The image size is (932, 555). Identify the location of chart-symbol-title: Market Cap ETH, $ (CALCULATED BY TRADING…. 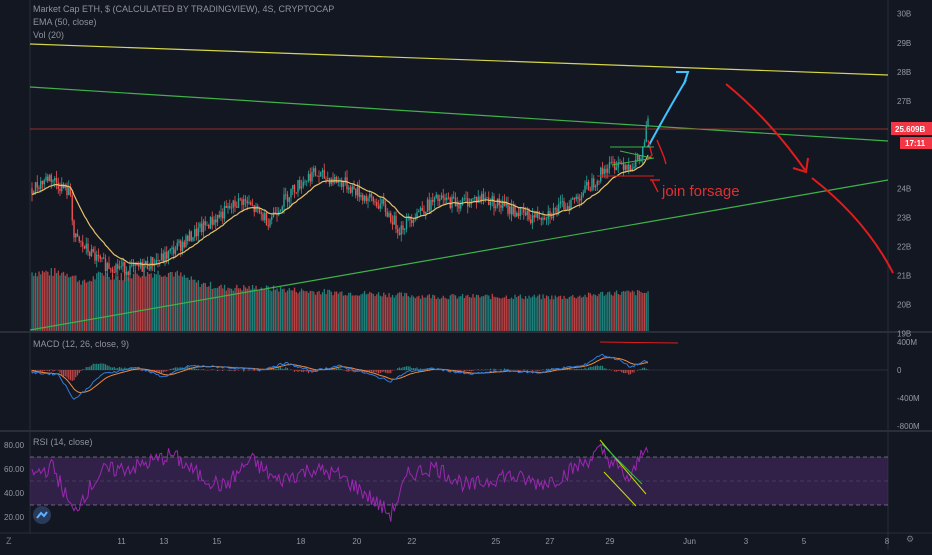
(183, 9).